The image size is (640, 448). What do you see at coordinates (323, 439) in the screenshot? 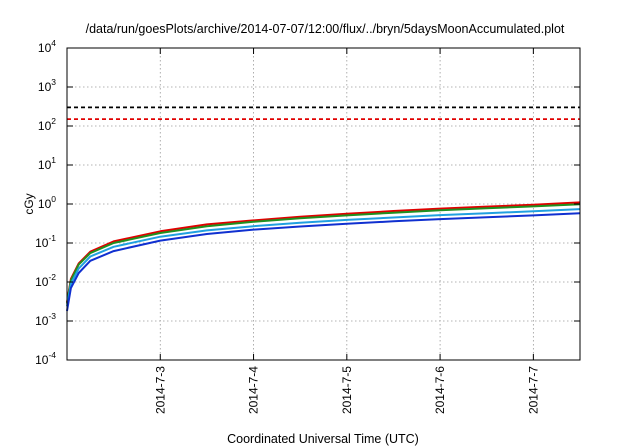
I see `x-axis-label: Coordinated Universal Time (UTC)` at bounding box center [323, 439].